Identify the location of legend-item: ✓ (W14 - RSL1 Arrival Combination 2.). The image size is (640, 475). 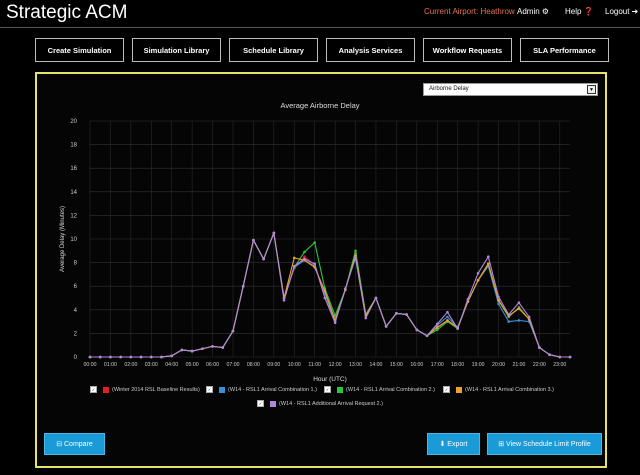
(379, 389).